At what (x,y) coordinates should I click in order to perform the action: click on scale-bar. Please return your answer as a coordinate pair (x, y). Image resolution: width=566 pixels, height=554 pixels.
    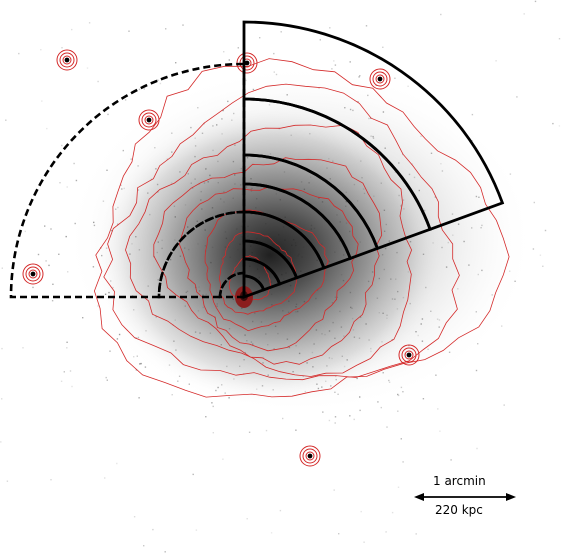
    Looking at the image, I should click on (465, 497).